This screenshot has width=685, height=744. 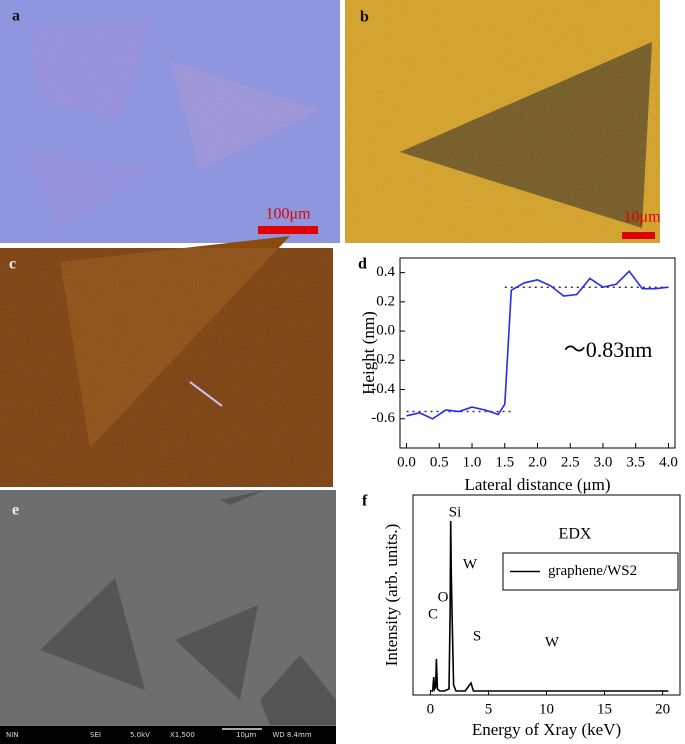 I want to click on x-tick-label: 0.0, so click(x=406, y=462).